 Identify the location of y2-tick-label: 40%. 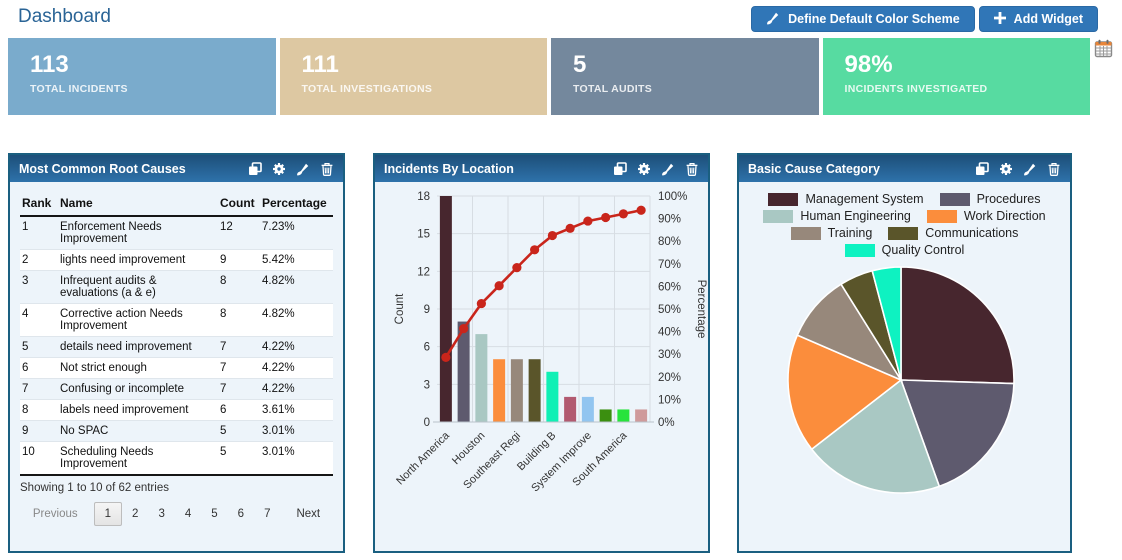
(669, 333).